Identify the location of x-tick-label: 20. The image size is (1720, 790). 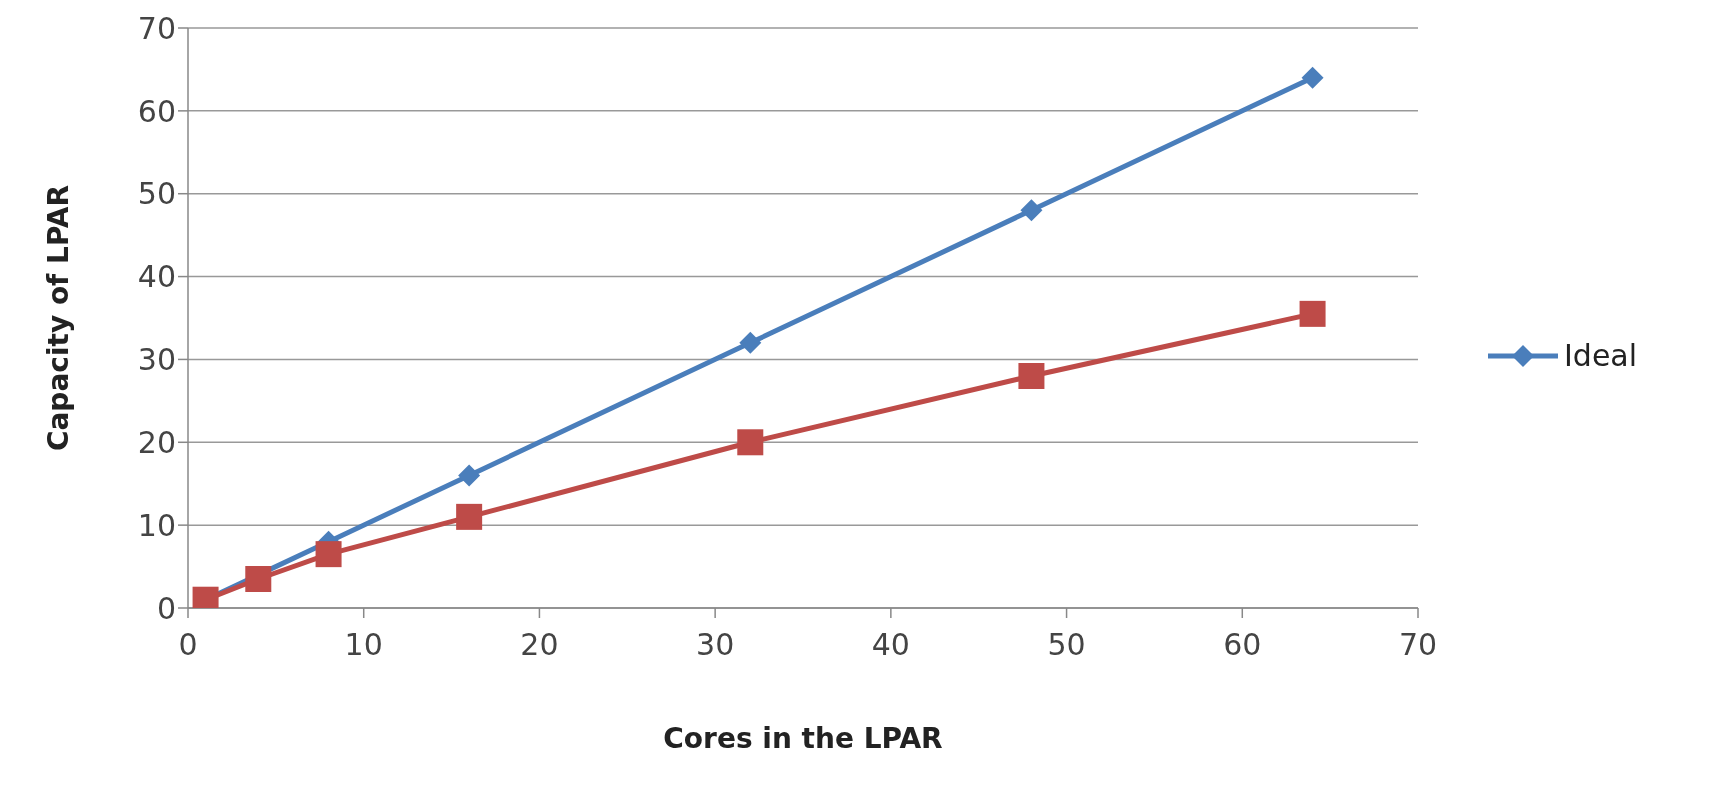
(539, 645).